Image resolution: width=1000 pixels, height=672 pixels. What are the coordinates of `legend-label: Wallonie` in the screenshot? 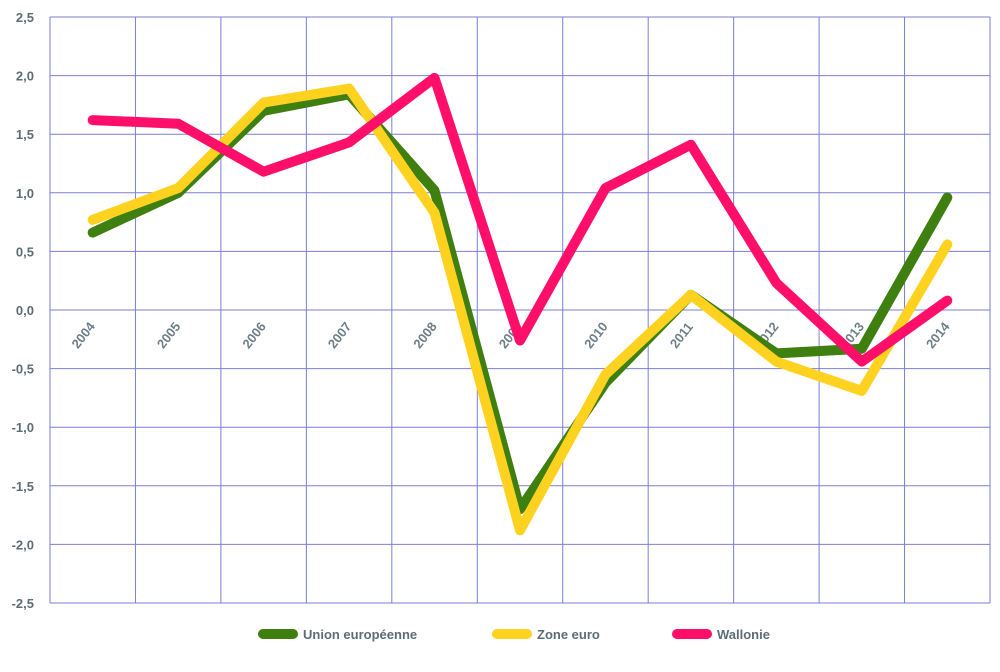 It's located at (743, 634).